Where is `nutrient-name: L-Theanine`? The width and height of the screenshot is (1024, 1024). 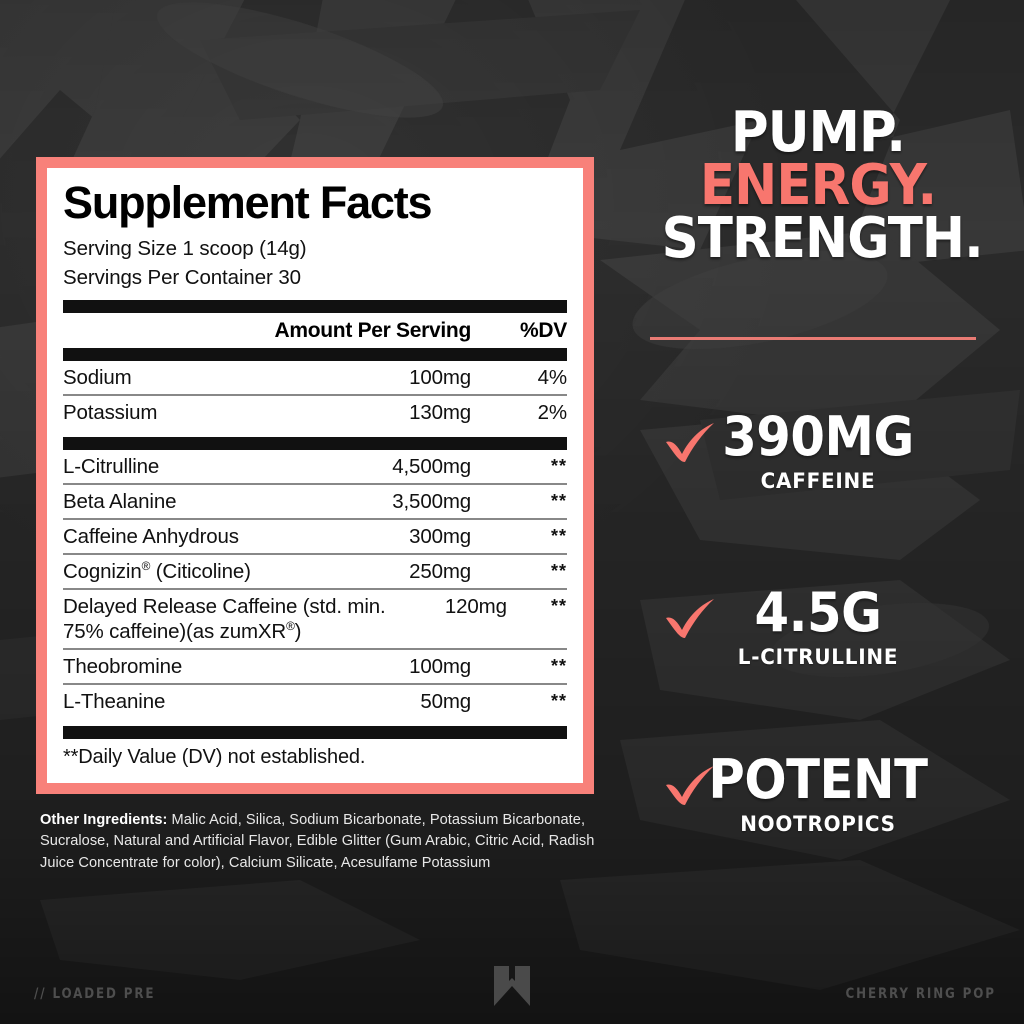 nutrient-name: L-Theanine is located at coordinates (114, 702).